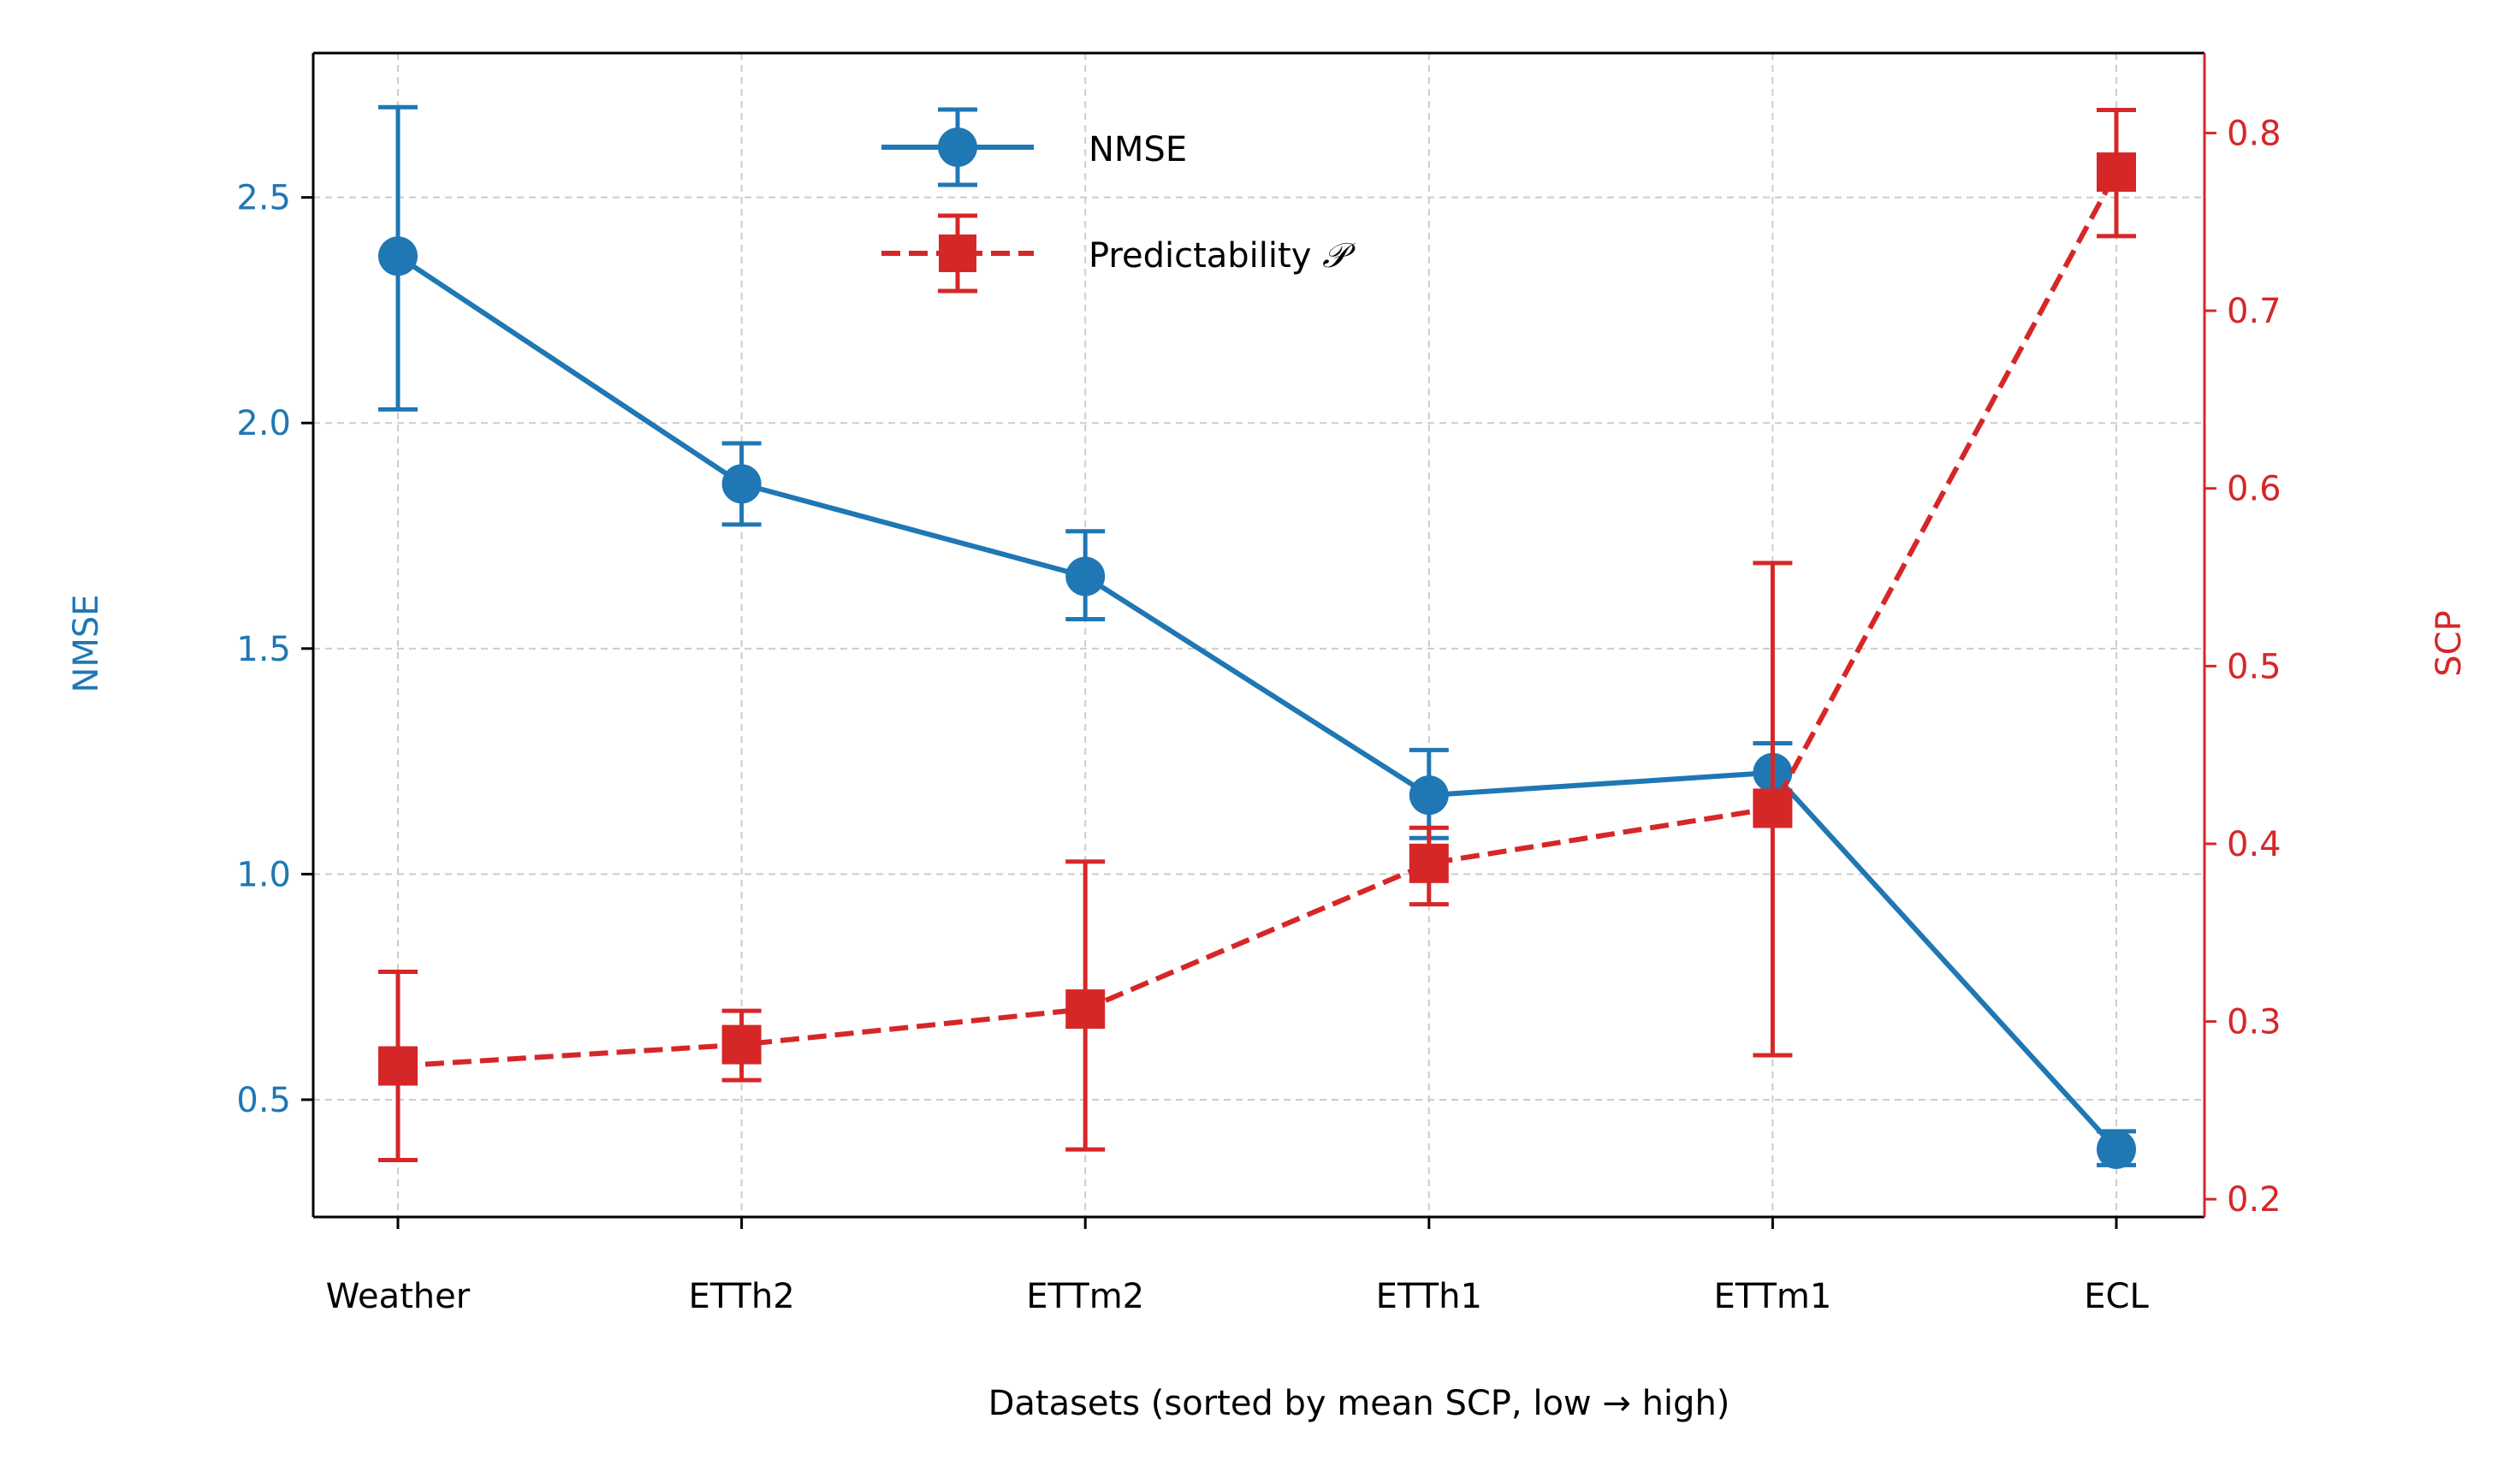  Describe the element at coordinates (2254, 490) in the screenshot. I see `right-tick-label: 0.6` at that location.